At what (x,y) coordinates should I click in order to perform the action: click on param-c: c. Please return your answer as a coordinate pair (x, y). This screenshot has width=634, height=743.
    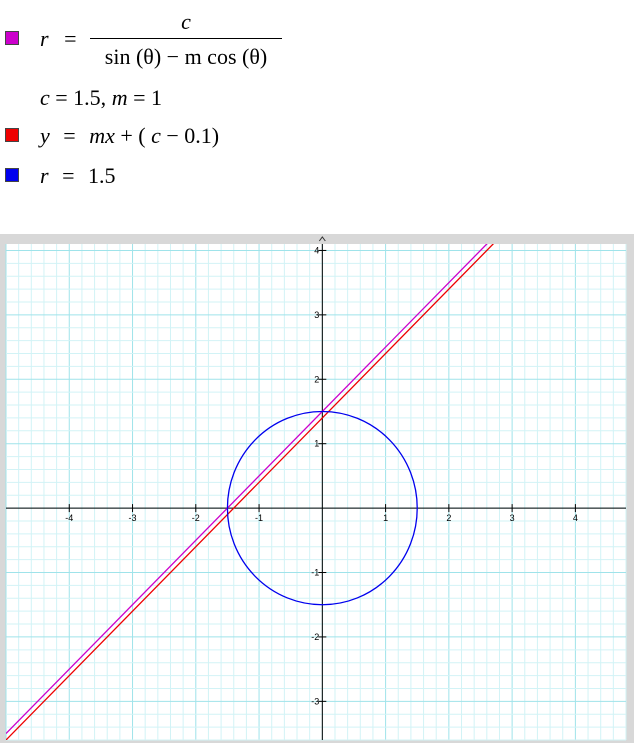
    Looking at the image, I should click on (45, 97).